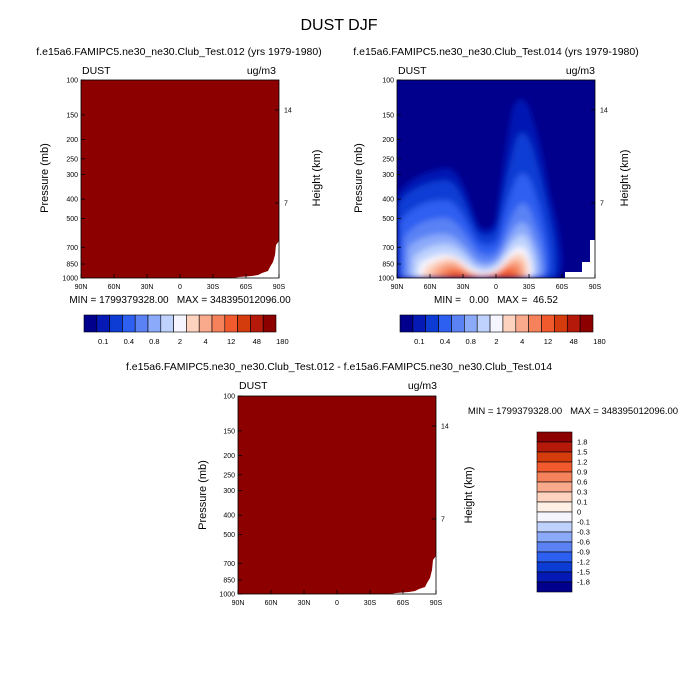  Describe the element at coordinates (522, 341) in the screenshot. I see `colorbar-label: 4` at that location.